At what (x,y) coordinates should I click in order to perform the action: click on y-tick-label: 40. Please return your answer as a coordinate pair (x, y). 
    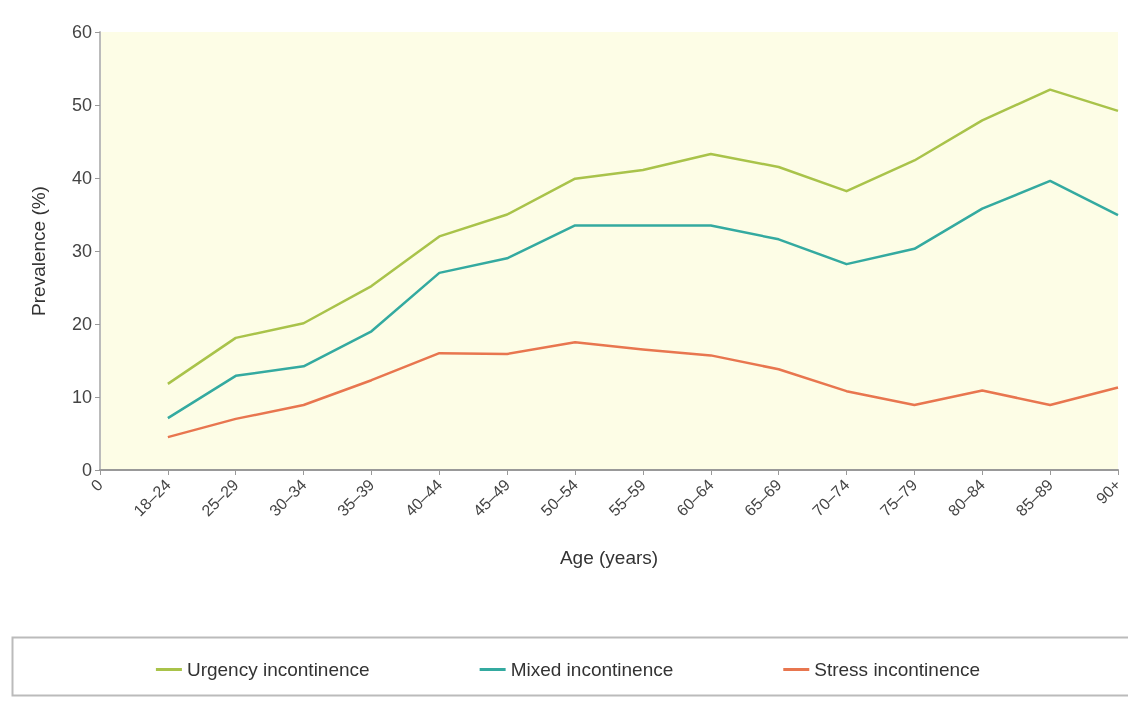
    Looking at the image, I should click on (81, 178).